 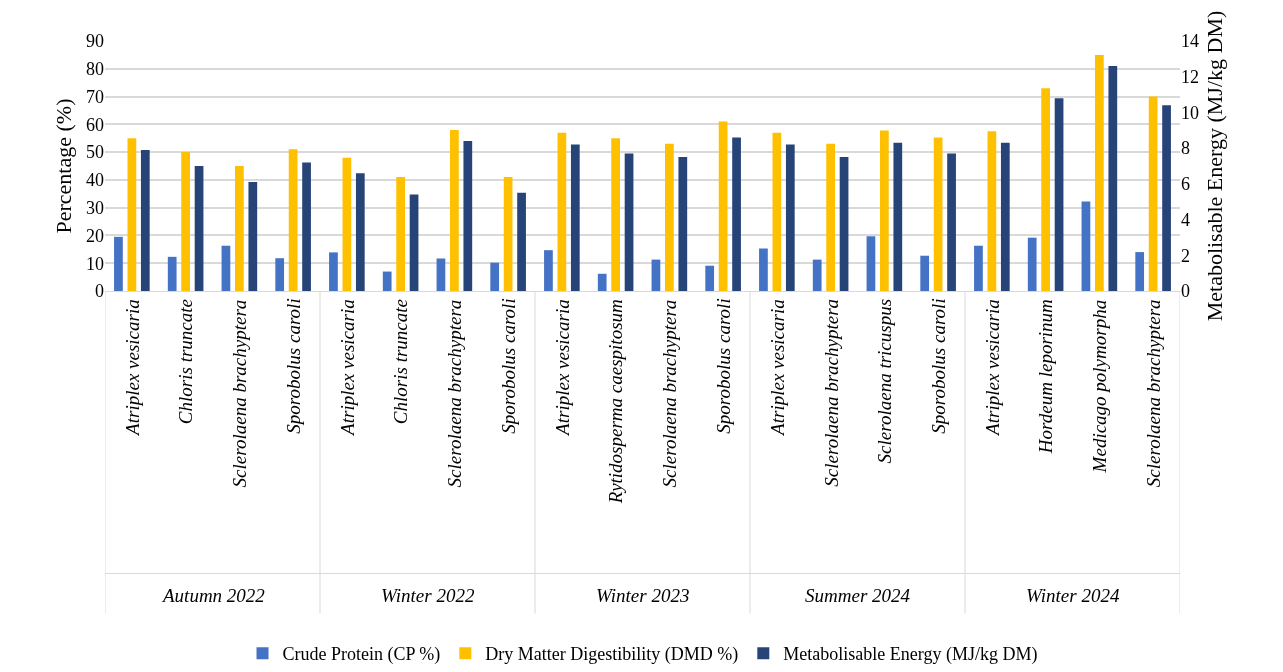 What do you see at coordinates (643, 595) in the screenshot?
I see `text: Winter 2023` at bounding box center [643, 595].